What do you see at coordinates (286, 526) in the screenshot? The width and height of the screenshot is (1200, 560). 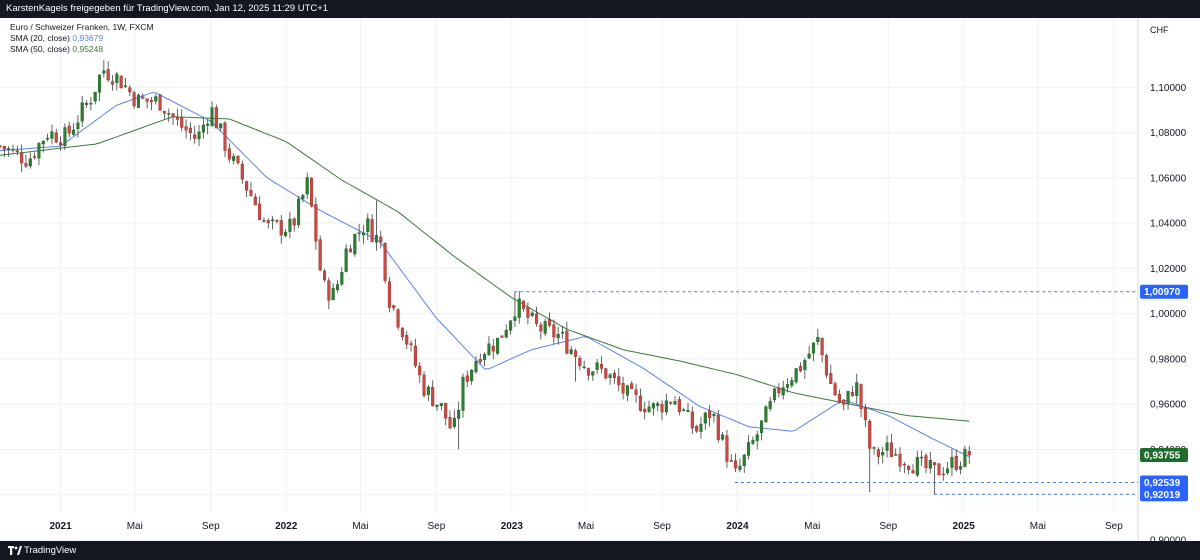 I see `x-tick-label: 2022` at bounding box center [286, 526].